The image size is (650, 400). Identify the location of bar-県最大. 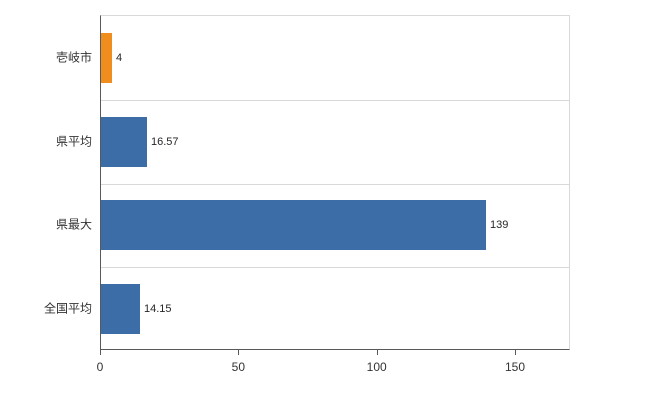
(293, 225).